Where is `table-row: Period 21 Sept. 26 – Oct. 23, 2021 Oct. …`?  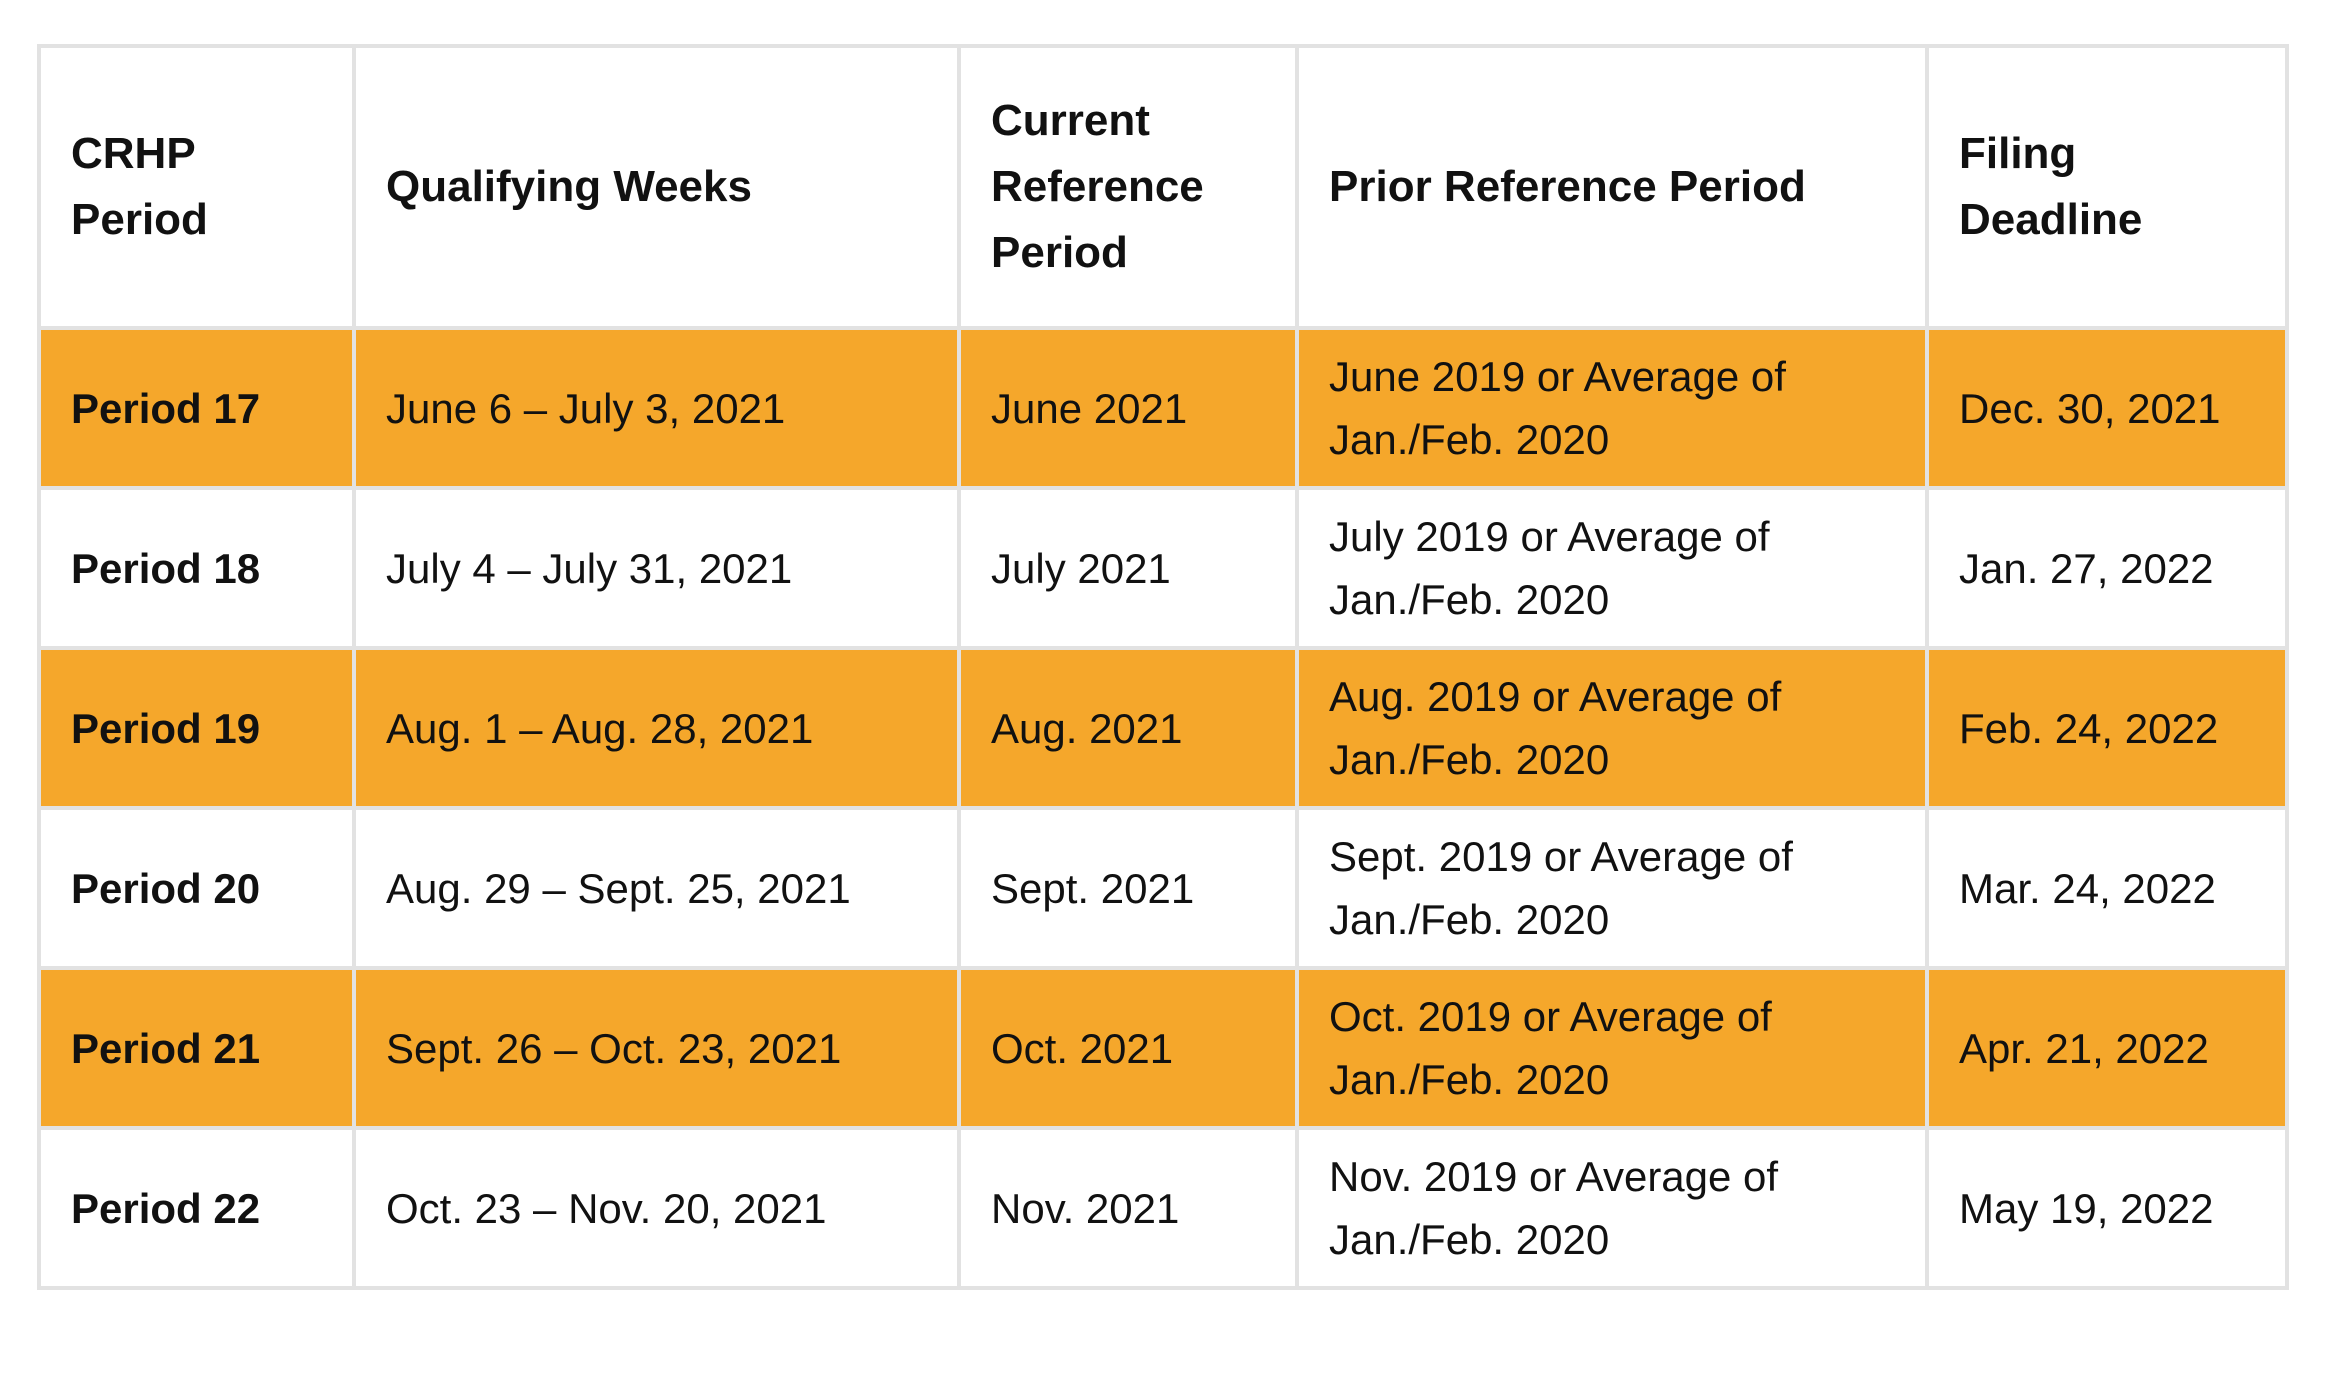 table-row: Period 21 Sept. 26 – Oct. 23, 2021 Oct. … is located at coordinates (1163, 1048).